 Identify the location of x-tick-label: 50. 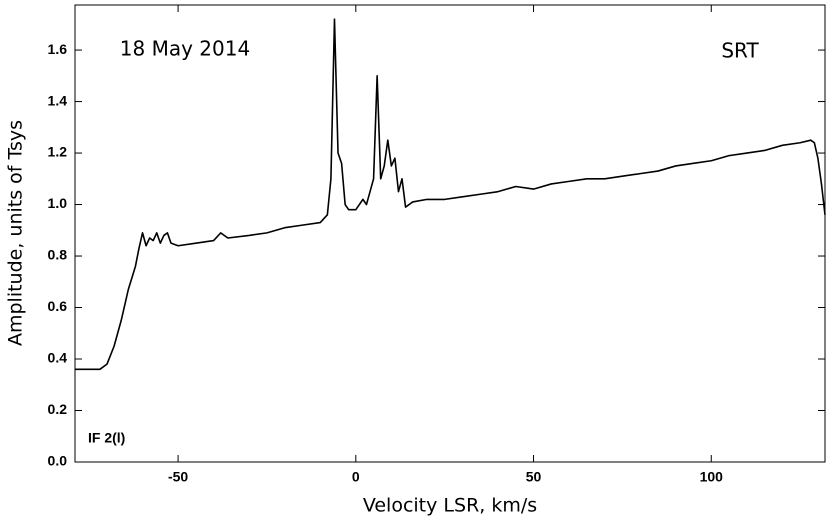
(534, 477).